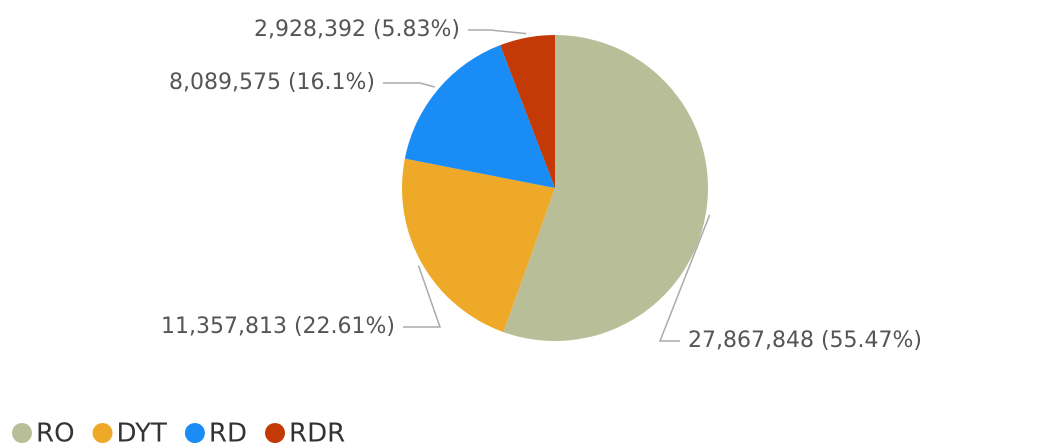 The width and height of the screenshot is (1043, 448). What do you see at coordinates (142, 433) in the screenshot?
I see `legend-label: DYT` at bounding box center [142, 433].